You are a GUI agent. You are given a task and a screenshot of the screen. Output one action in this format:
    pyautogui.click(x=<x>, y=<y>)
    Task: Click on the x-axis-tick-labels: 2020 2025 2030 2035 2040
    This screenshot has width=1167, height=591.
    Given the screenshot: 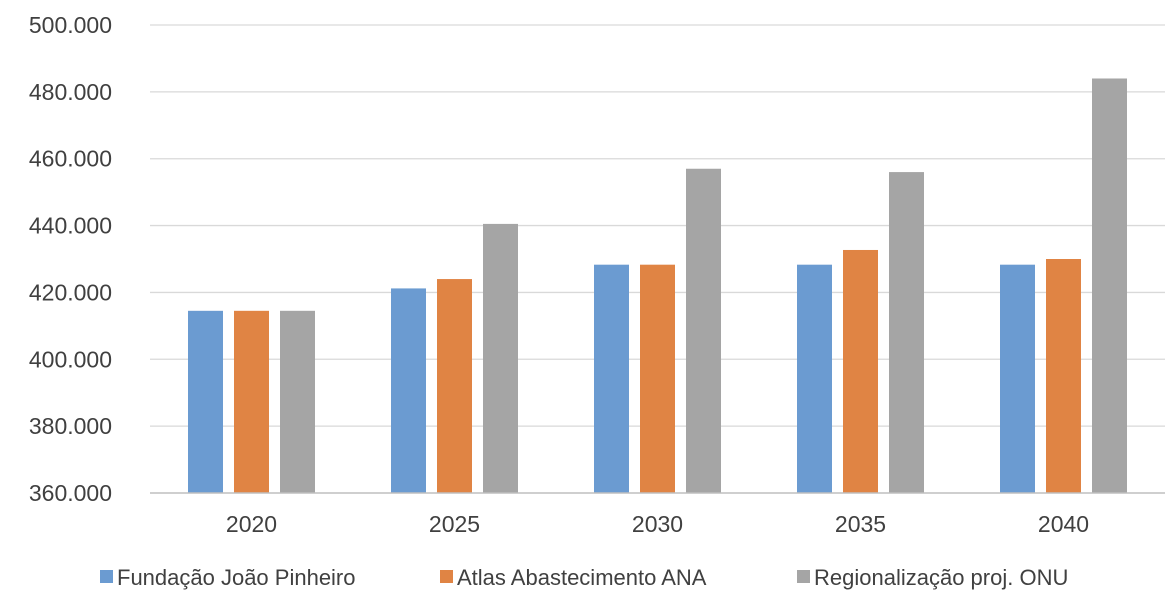 What is the action you would take?
    pyautogui.click(x=657, y=524)
    